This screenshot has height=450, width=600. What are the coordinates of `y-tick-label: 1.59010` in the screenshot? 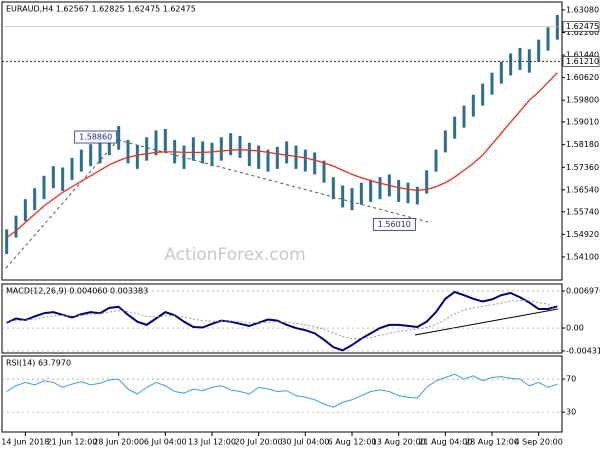 It's located at (582, 121).